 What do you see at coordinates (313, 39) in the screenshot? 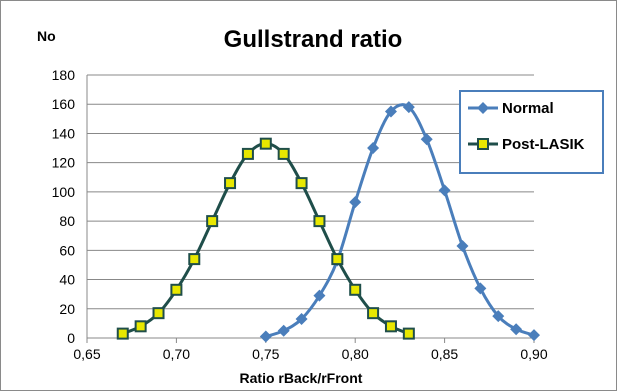
I see `chart-title: Gullstrand ratio` at bounding box center [313, 39].